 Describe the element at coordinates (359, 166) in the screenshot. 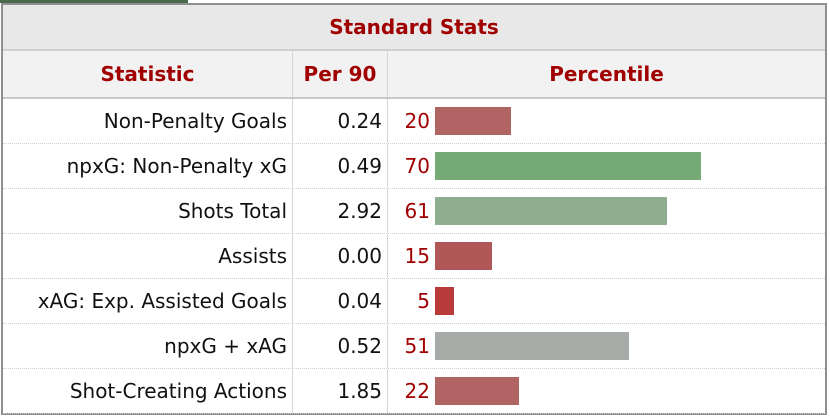

I see `per90-value: 0.49` at that location.